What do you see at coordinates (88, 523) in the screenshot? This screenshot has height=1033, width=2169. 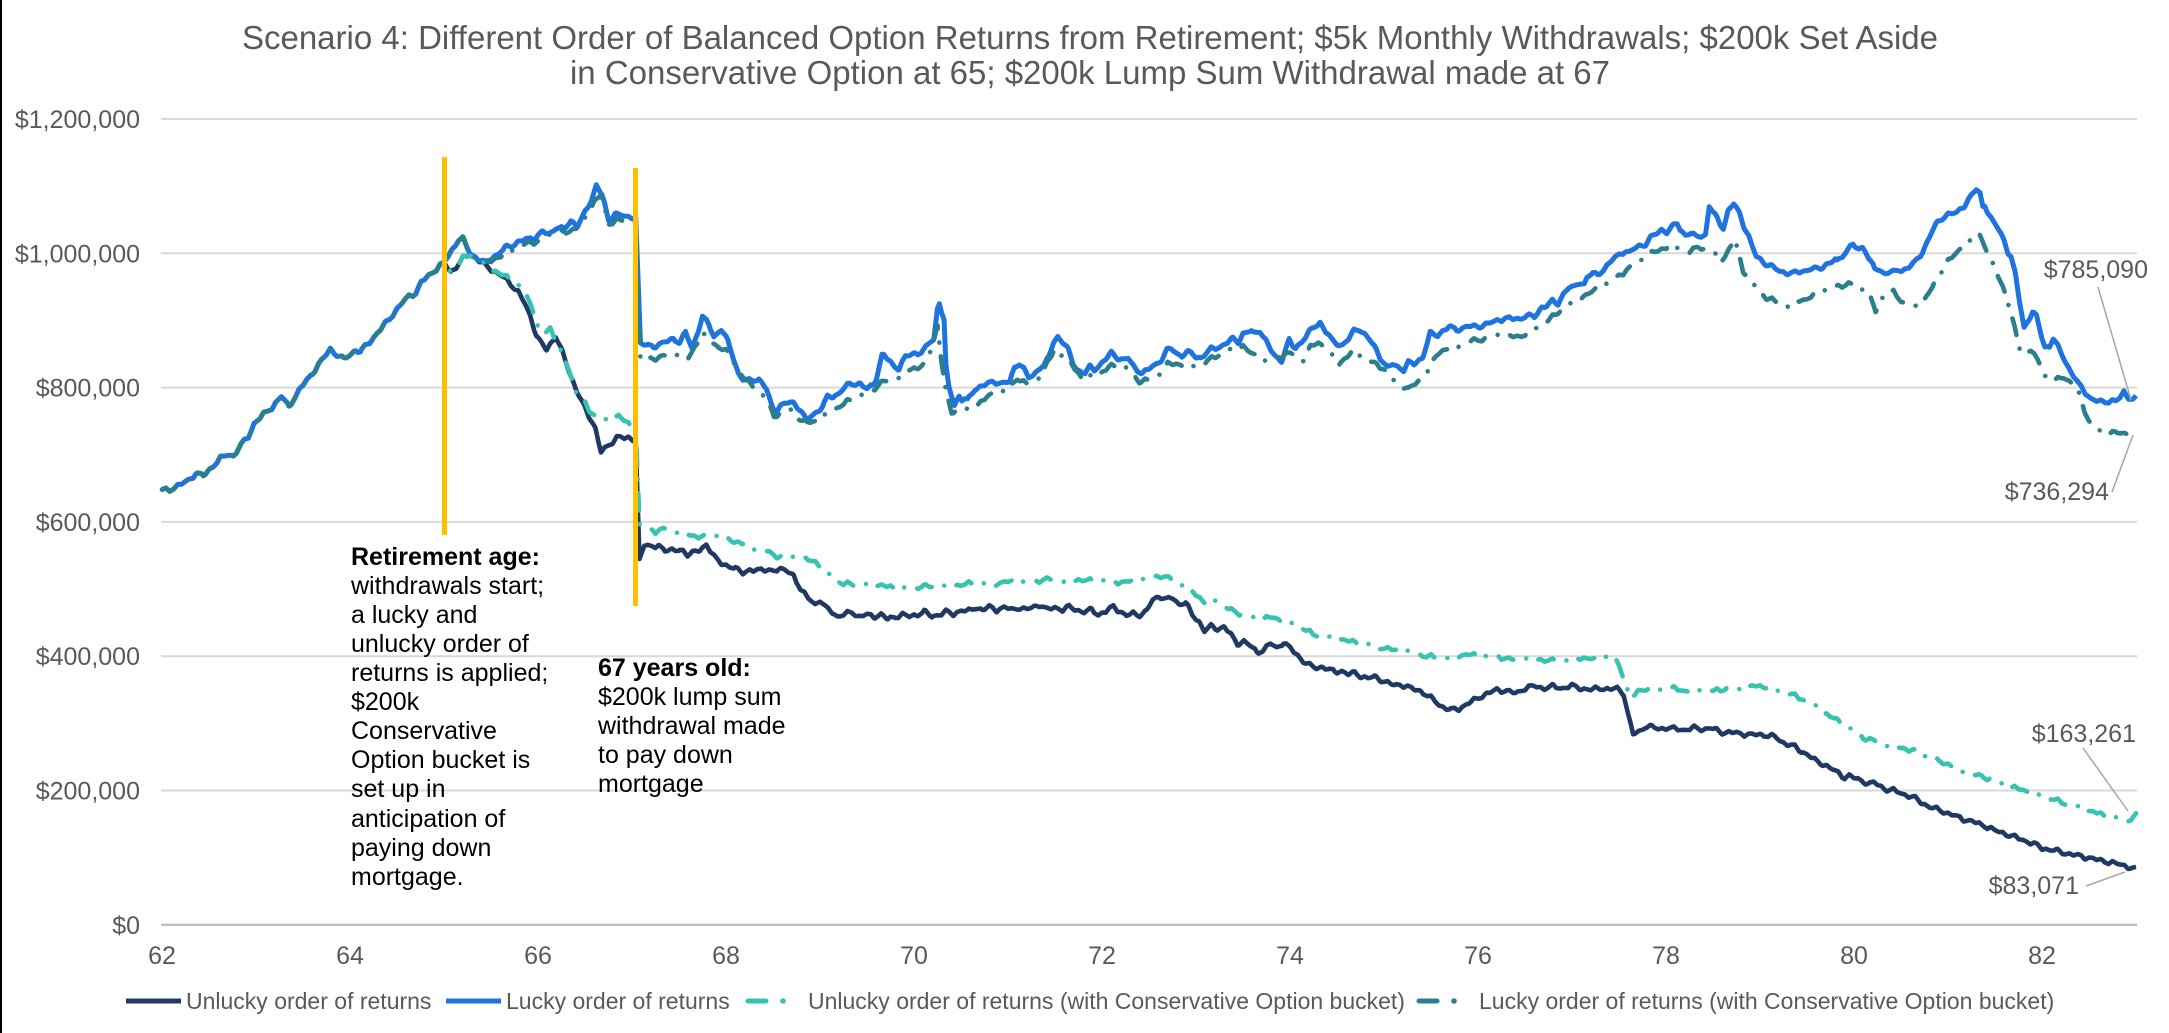 I see `svg-text: $600,000` at bounding box center [88, 523].